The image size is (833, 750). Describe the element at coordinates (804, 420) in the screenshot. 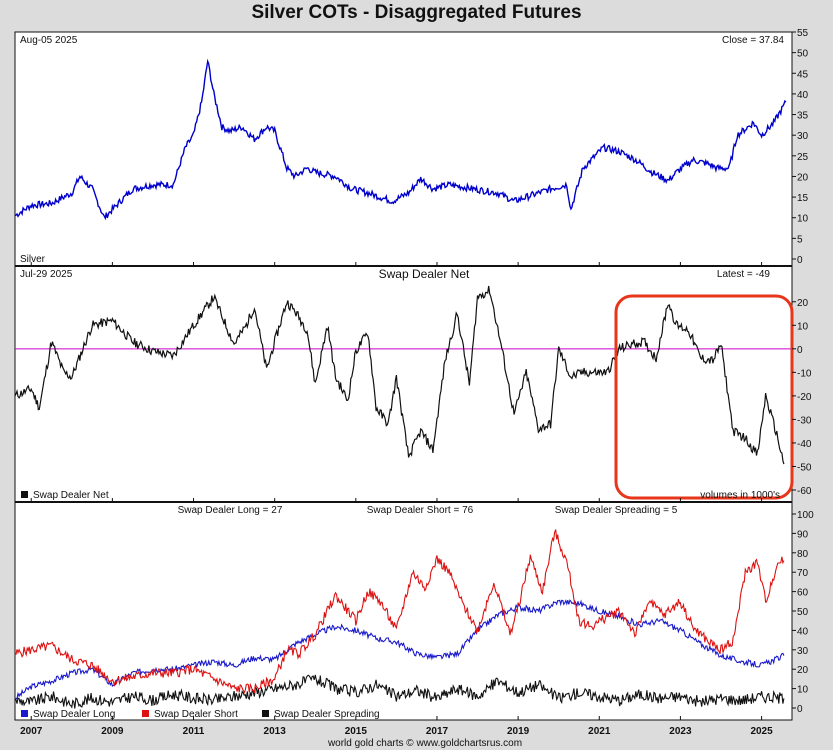

I see `y-tick-label: -30` at that location.